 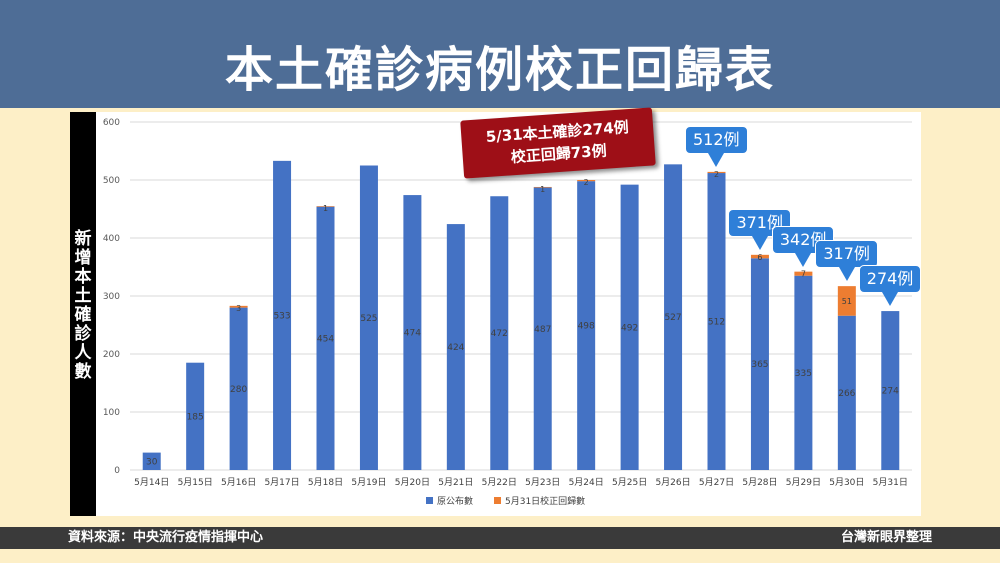 I want to click on x-tick-label: 5月26日, so click(x=672, y=482).